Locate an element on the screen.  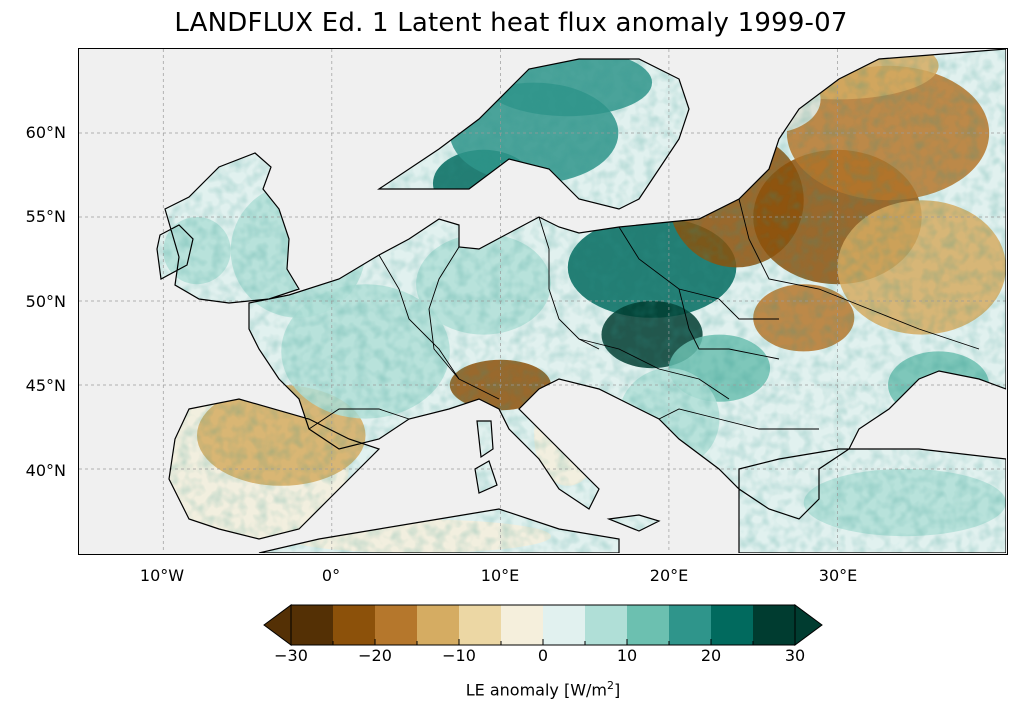
lat-label-45n: 45°N is located at coordinates (45, 385).